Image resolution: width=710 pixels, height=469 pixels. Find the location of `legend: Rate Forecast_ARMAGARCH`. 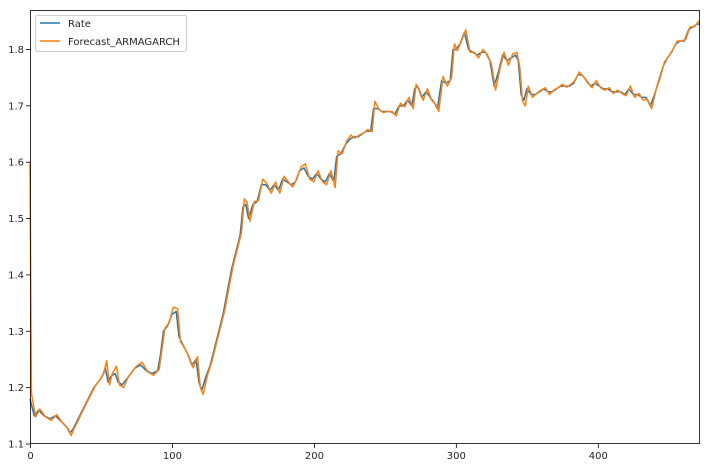

legend: Rate Forecast_ARMAGARCH is located at coordinates (111, 33).